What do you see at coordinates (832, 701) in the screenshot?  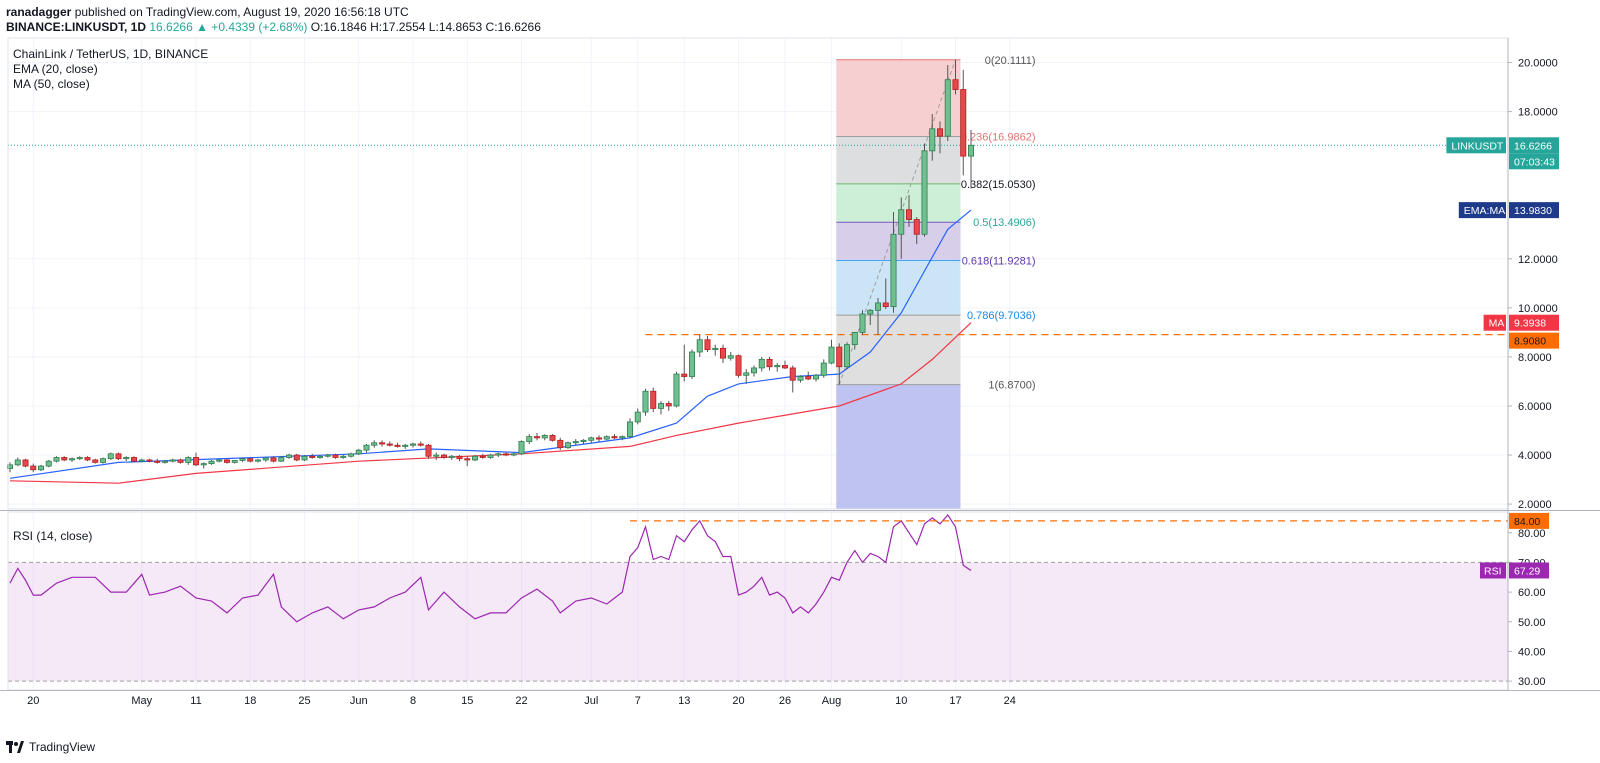 I see `time-tick-label: Aug` at bounding box center [832, 701].